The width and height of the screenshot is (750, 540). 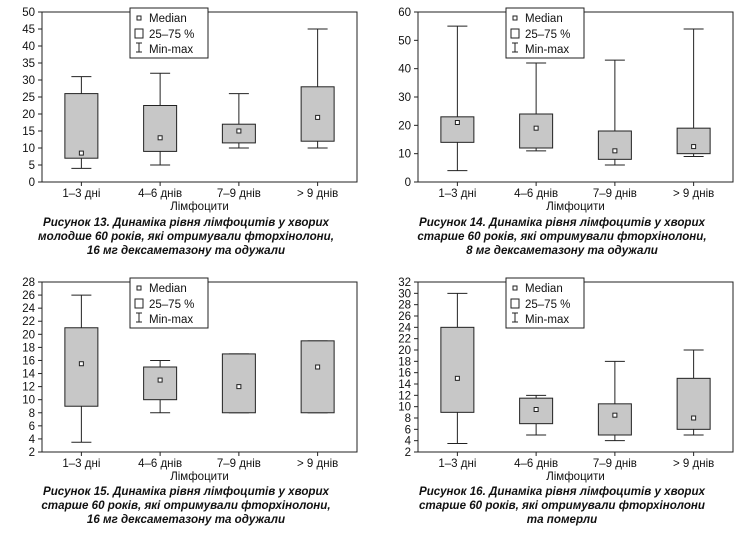 I want to click on y-tick-label: 4, so click(x=408, y=442).